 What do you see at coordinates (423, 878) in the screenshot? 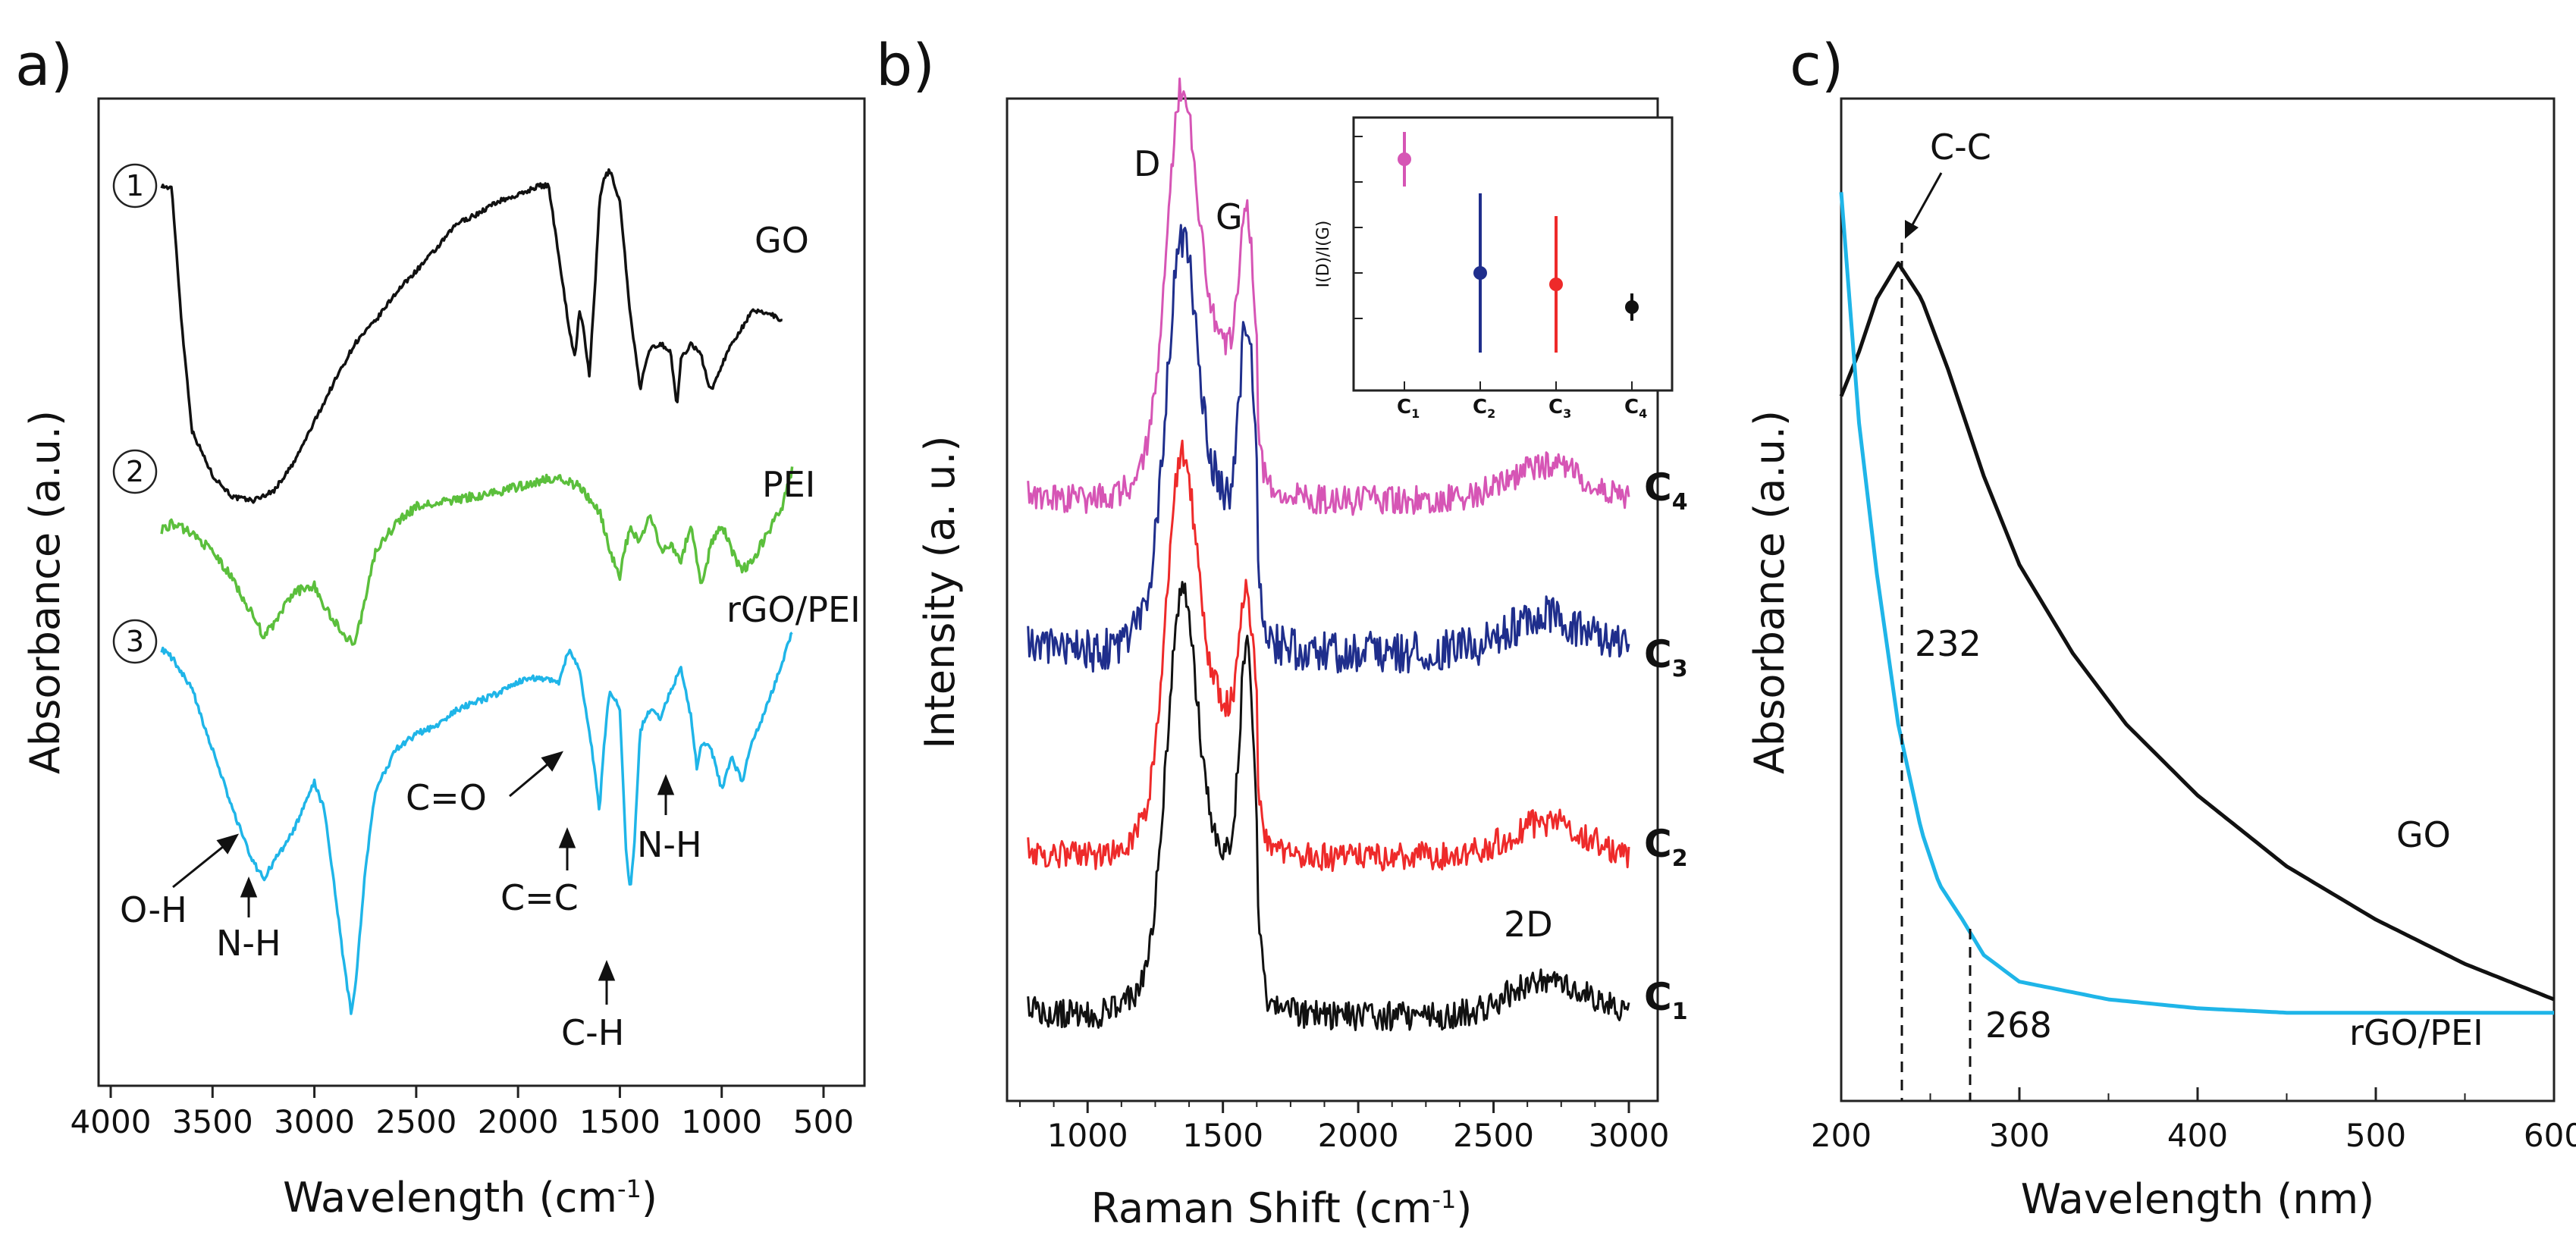
I see `panel-a-annotation-arrows` at bounding box center [423, 878].